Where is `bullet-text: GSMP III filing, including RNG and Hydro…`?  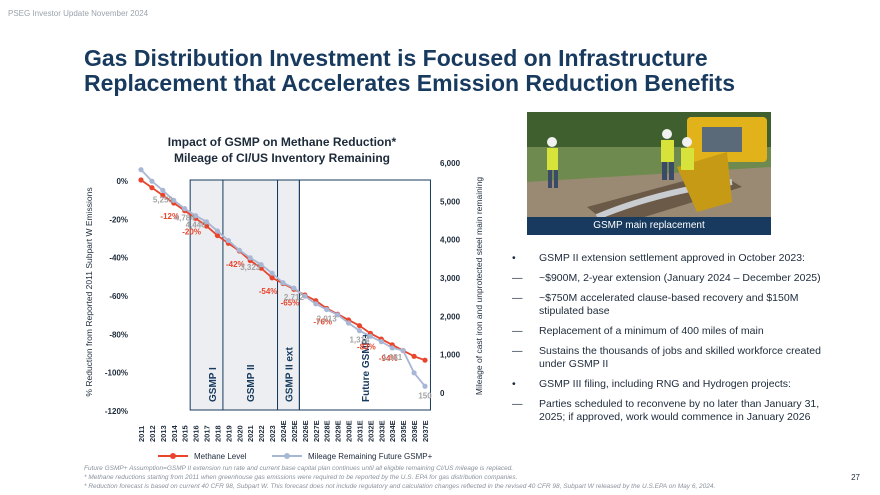
bullet-text: GSMP III filing, including RNG and Hydro… is located at coordinates (665, 384).